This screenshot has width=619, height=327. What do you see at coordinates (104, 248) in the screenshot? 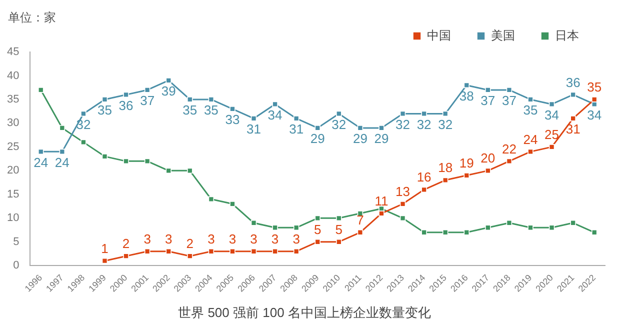
I see `data-label: 1` at bounding box center [104, 248].